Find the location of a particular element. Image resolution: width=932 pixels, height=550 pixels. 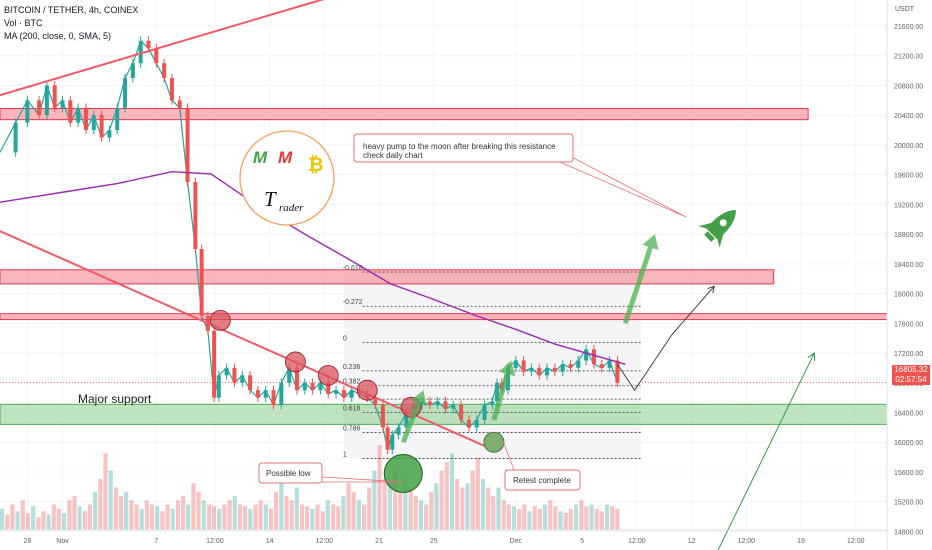

logo-trader-word: rader is located at coordinates (291, 208).